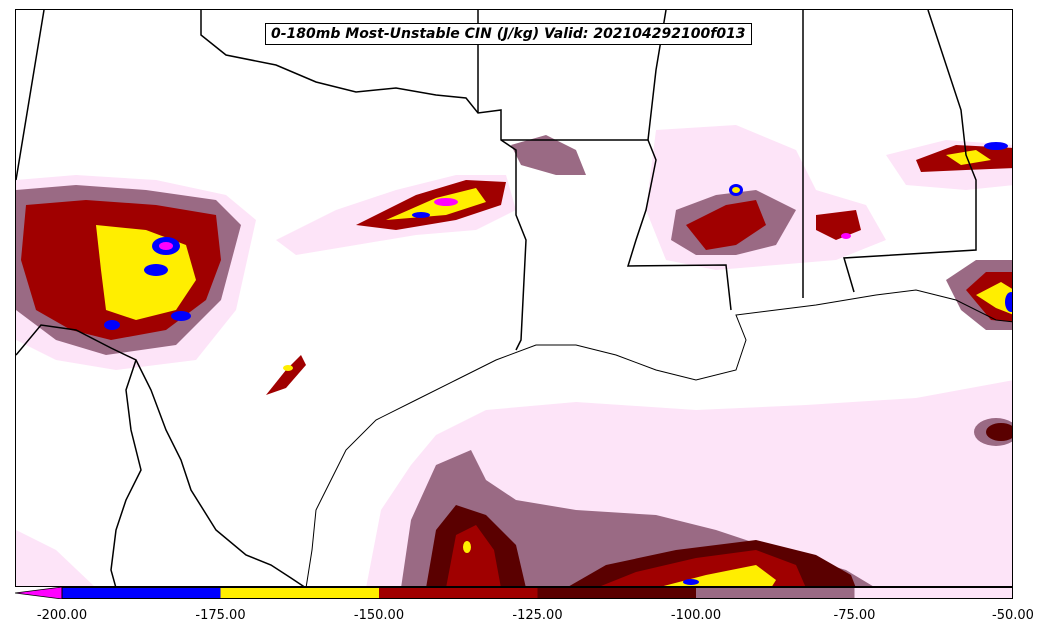  Describe the element at coordinates (39, 593) in the screenshot. I see `colorbar-extend-min` at that location.